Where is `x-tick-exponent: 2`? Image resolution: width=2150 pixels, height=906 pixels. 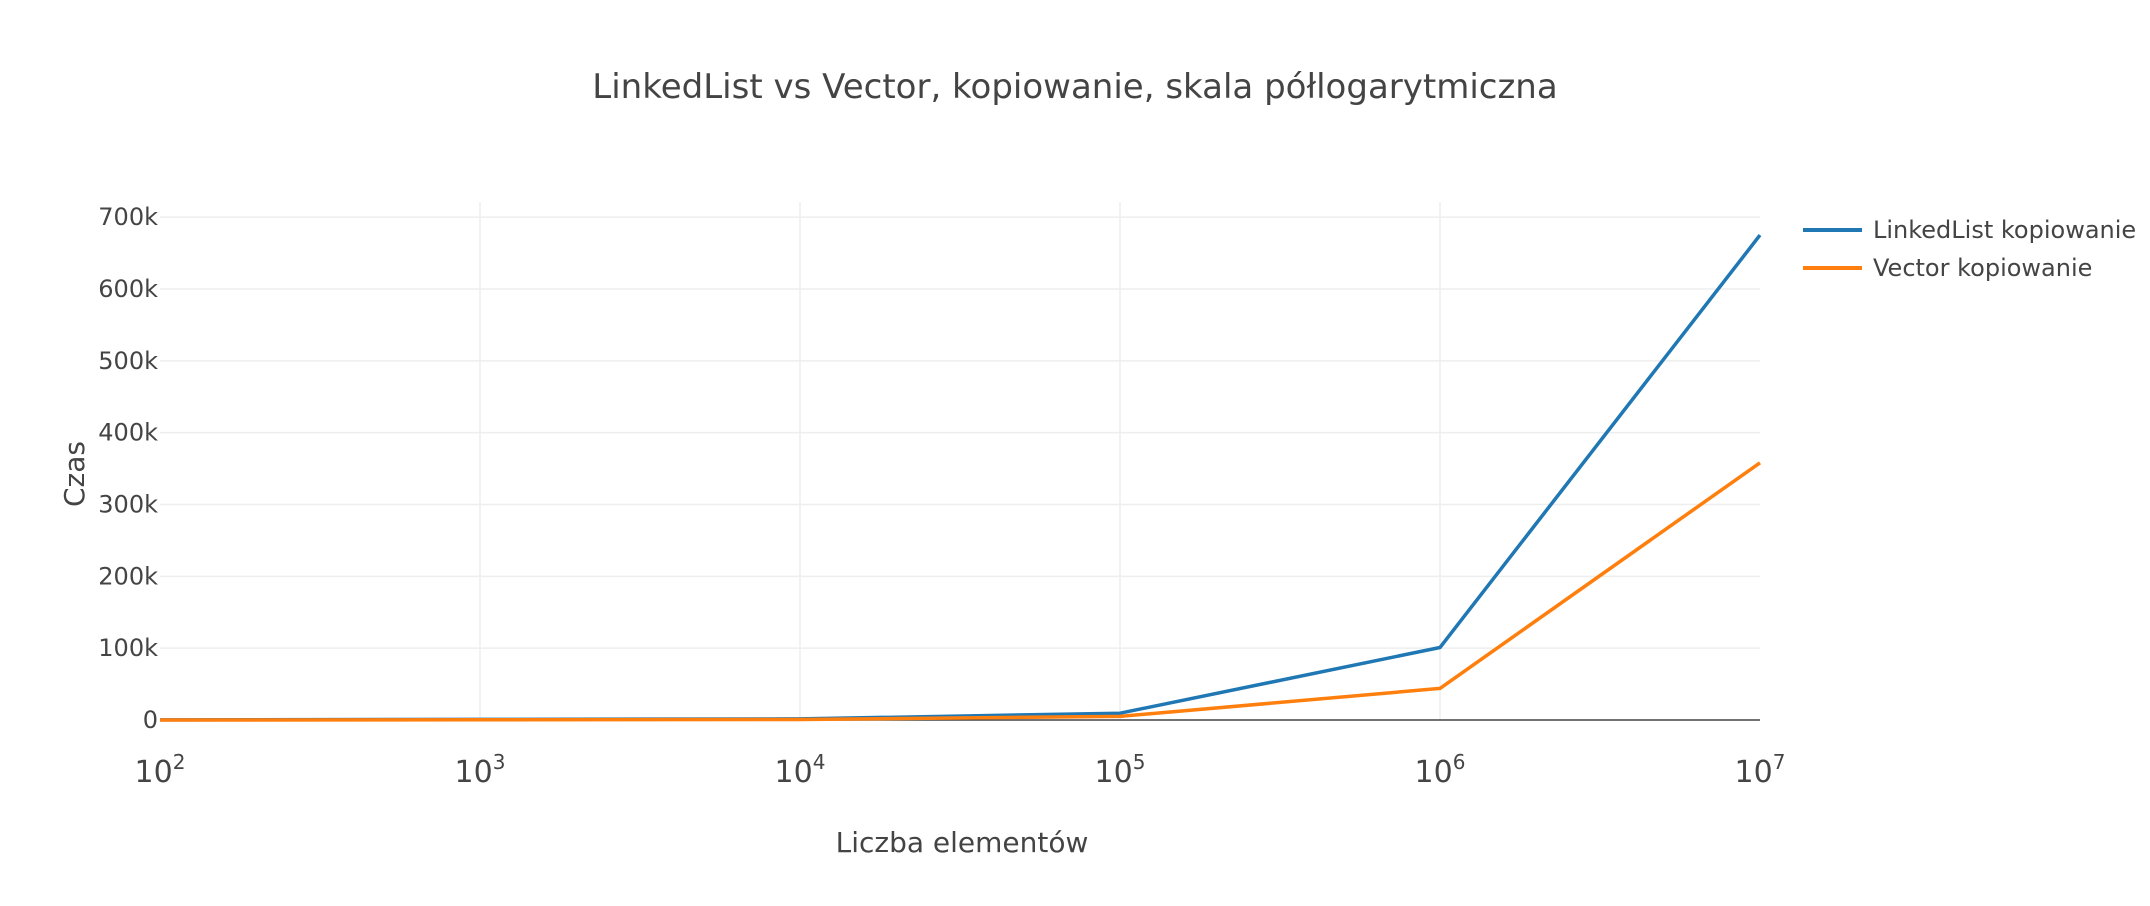
x-tick-exponent: 2 is located at coordinates (179, 762).